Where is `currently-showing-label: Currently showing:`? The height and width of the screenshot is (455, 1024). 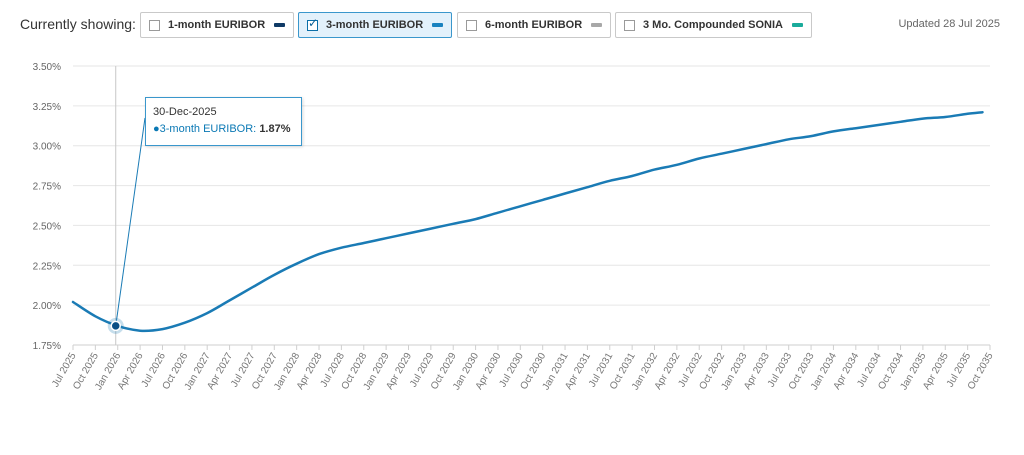 currently-showing-label: Currently showing: is located at coordinates (78, 24).